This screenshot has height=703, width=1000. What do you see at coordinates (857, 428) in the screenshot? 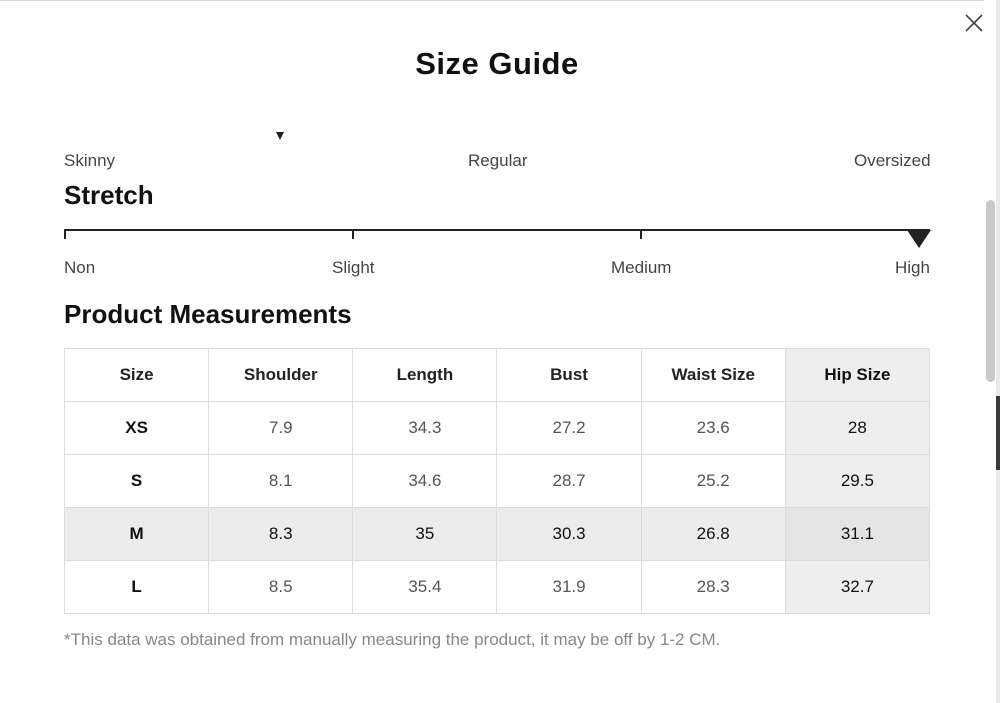
I see `table-cell: 28` at bounding box center [857, 428].